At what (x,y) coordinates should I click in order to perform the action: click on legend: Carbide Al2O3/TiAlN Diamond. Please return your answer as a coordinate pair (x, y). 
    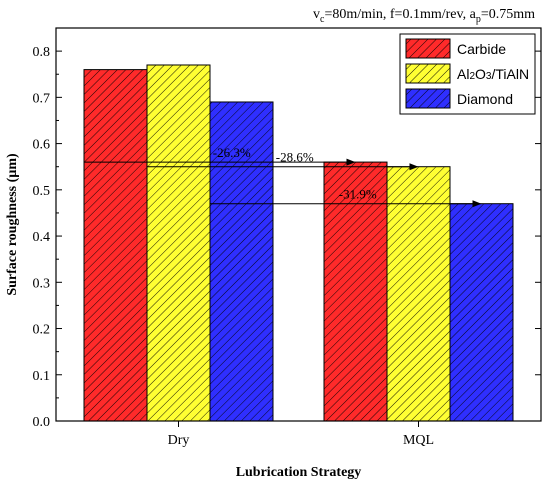
    Looking at the image, I should click on (467, 74).